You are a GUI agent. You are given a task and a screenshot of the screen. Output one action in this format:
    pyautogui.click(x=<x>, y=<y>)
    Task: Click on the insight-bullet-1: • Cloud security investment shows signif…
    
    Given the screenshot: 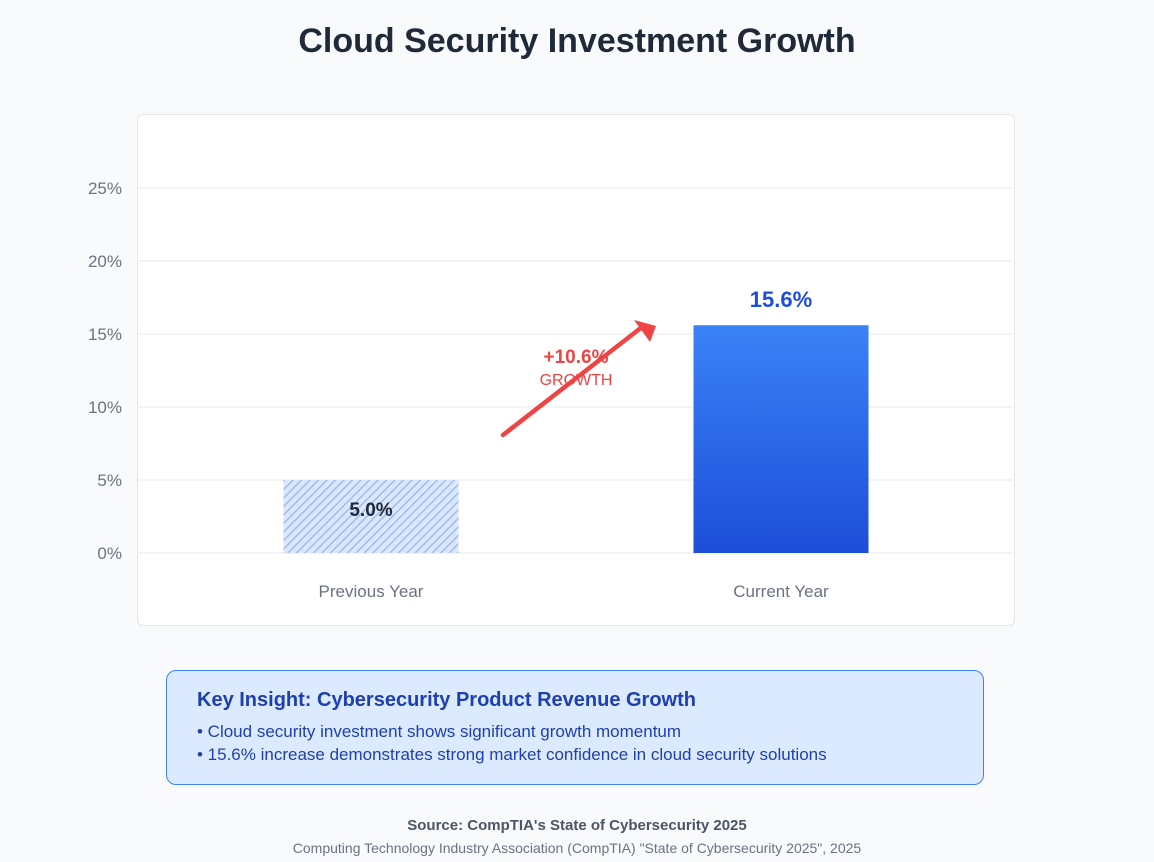 What is the action you would take?
    pyautogui.click(x=439, y=731)
    